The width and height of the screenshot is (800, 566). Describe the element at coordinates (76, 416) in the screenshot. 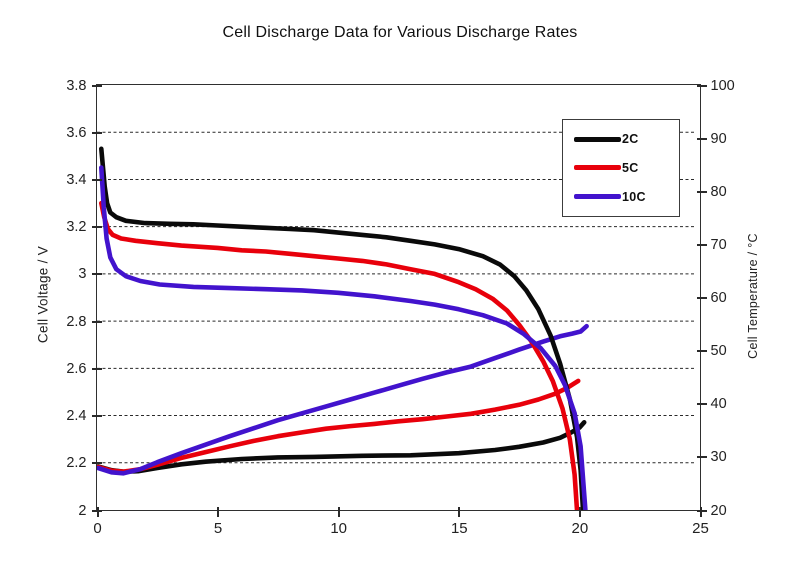

I see `y-left-tick-label-2.4: 2.4` at that location.